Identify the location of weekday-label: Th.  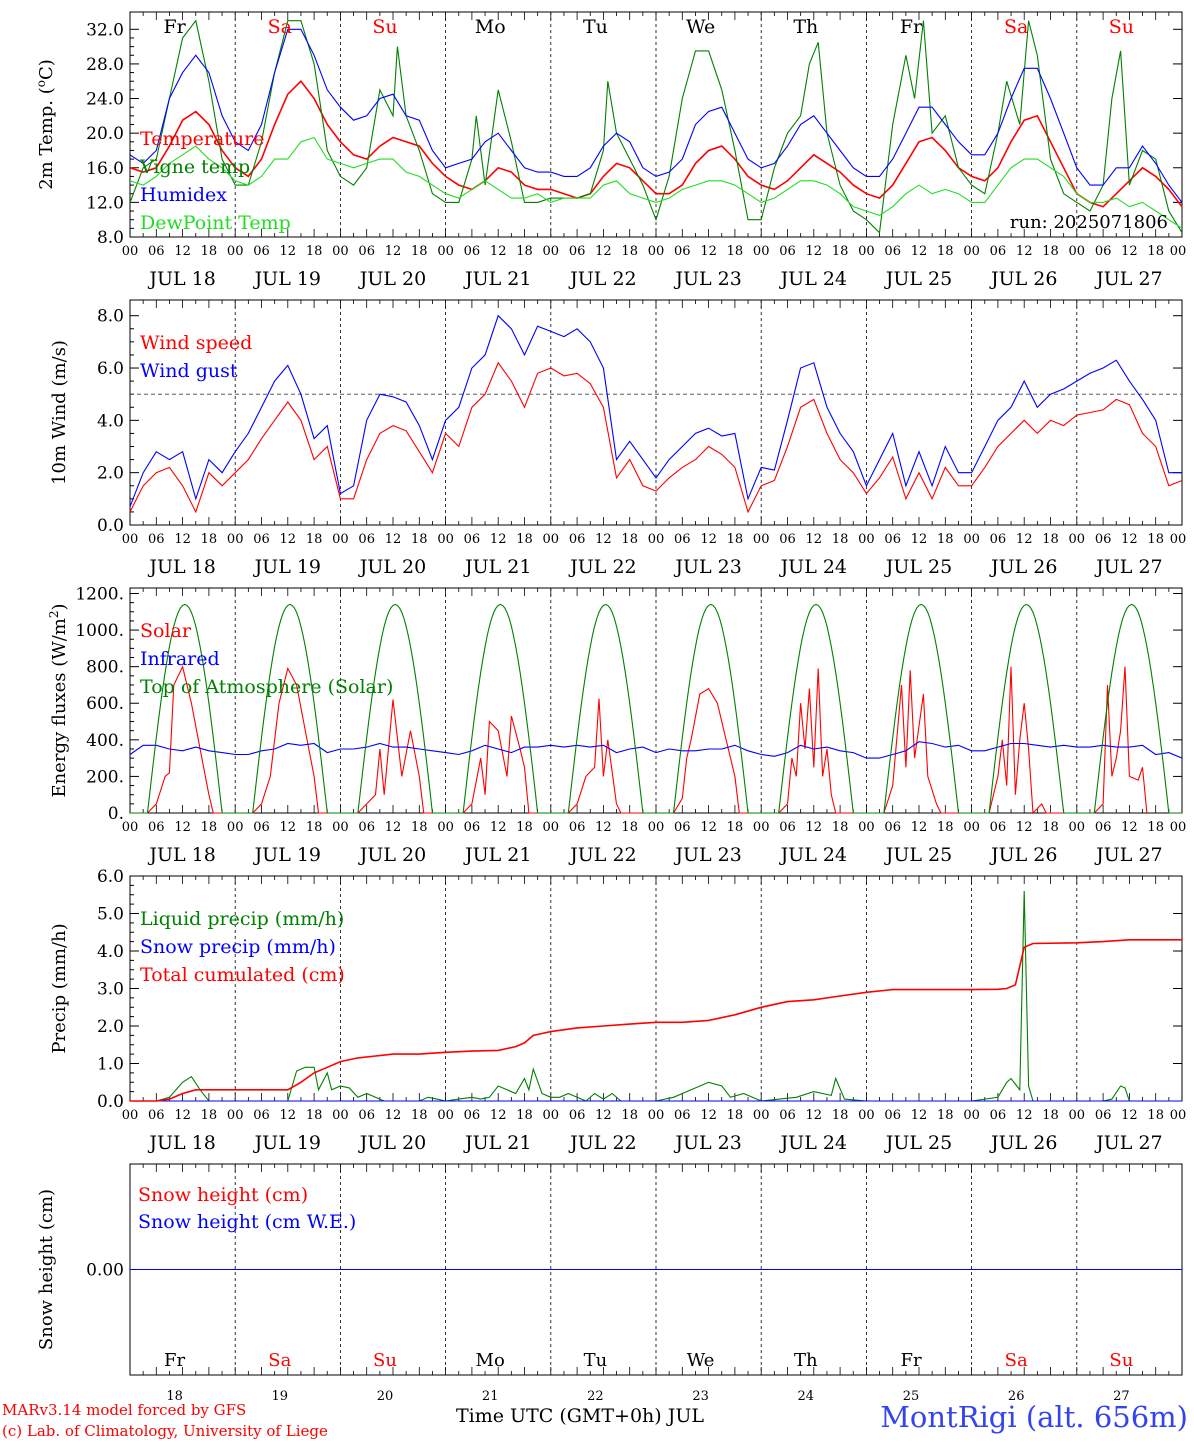
(806, 1360).